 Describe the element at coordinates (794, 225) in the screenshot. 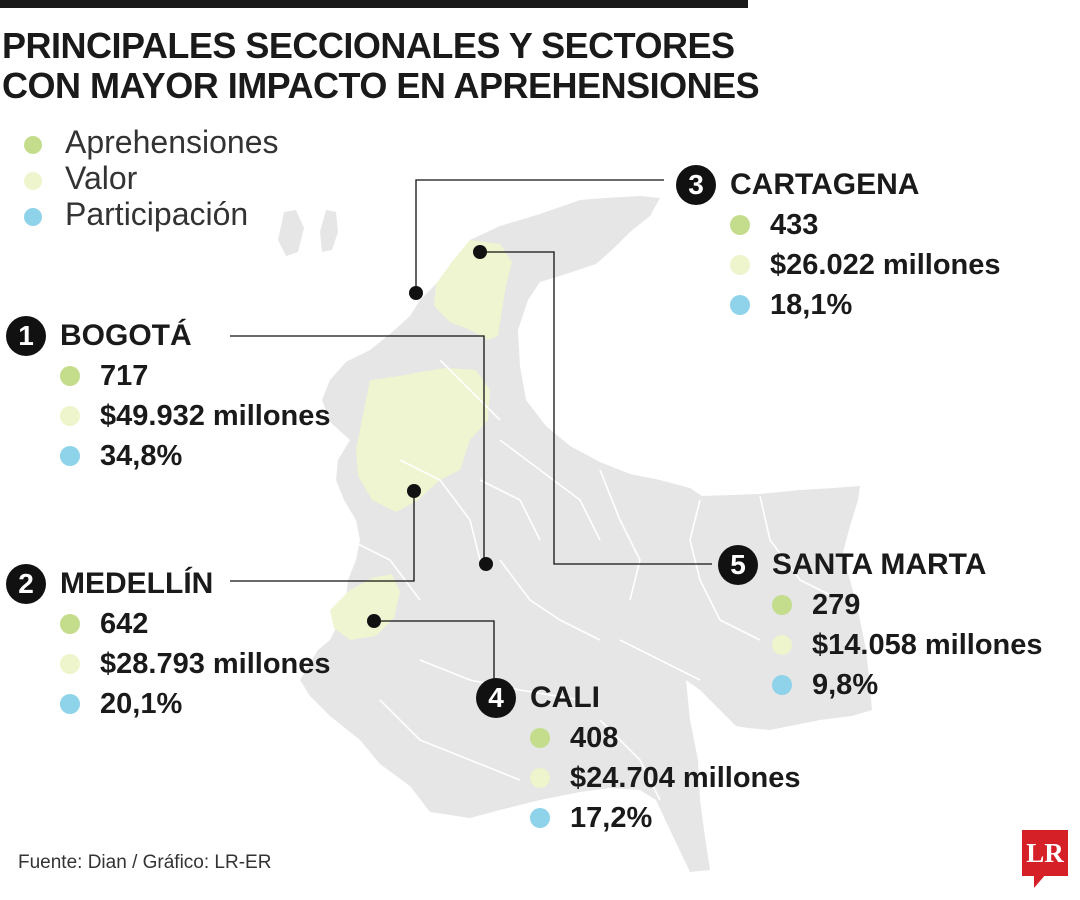

I see `aprehensiones-cartagena: 433` at that location.